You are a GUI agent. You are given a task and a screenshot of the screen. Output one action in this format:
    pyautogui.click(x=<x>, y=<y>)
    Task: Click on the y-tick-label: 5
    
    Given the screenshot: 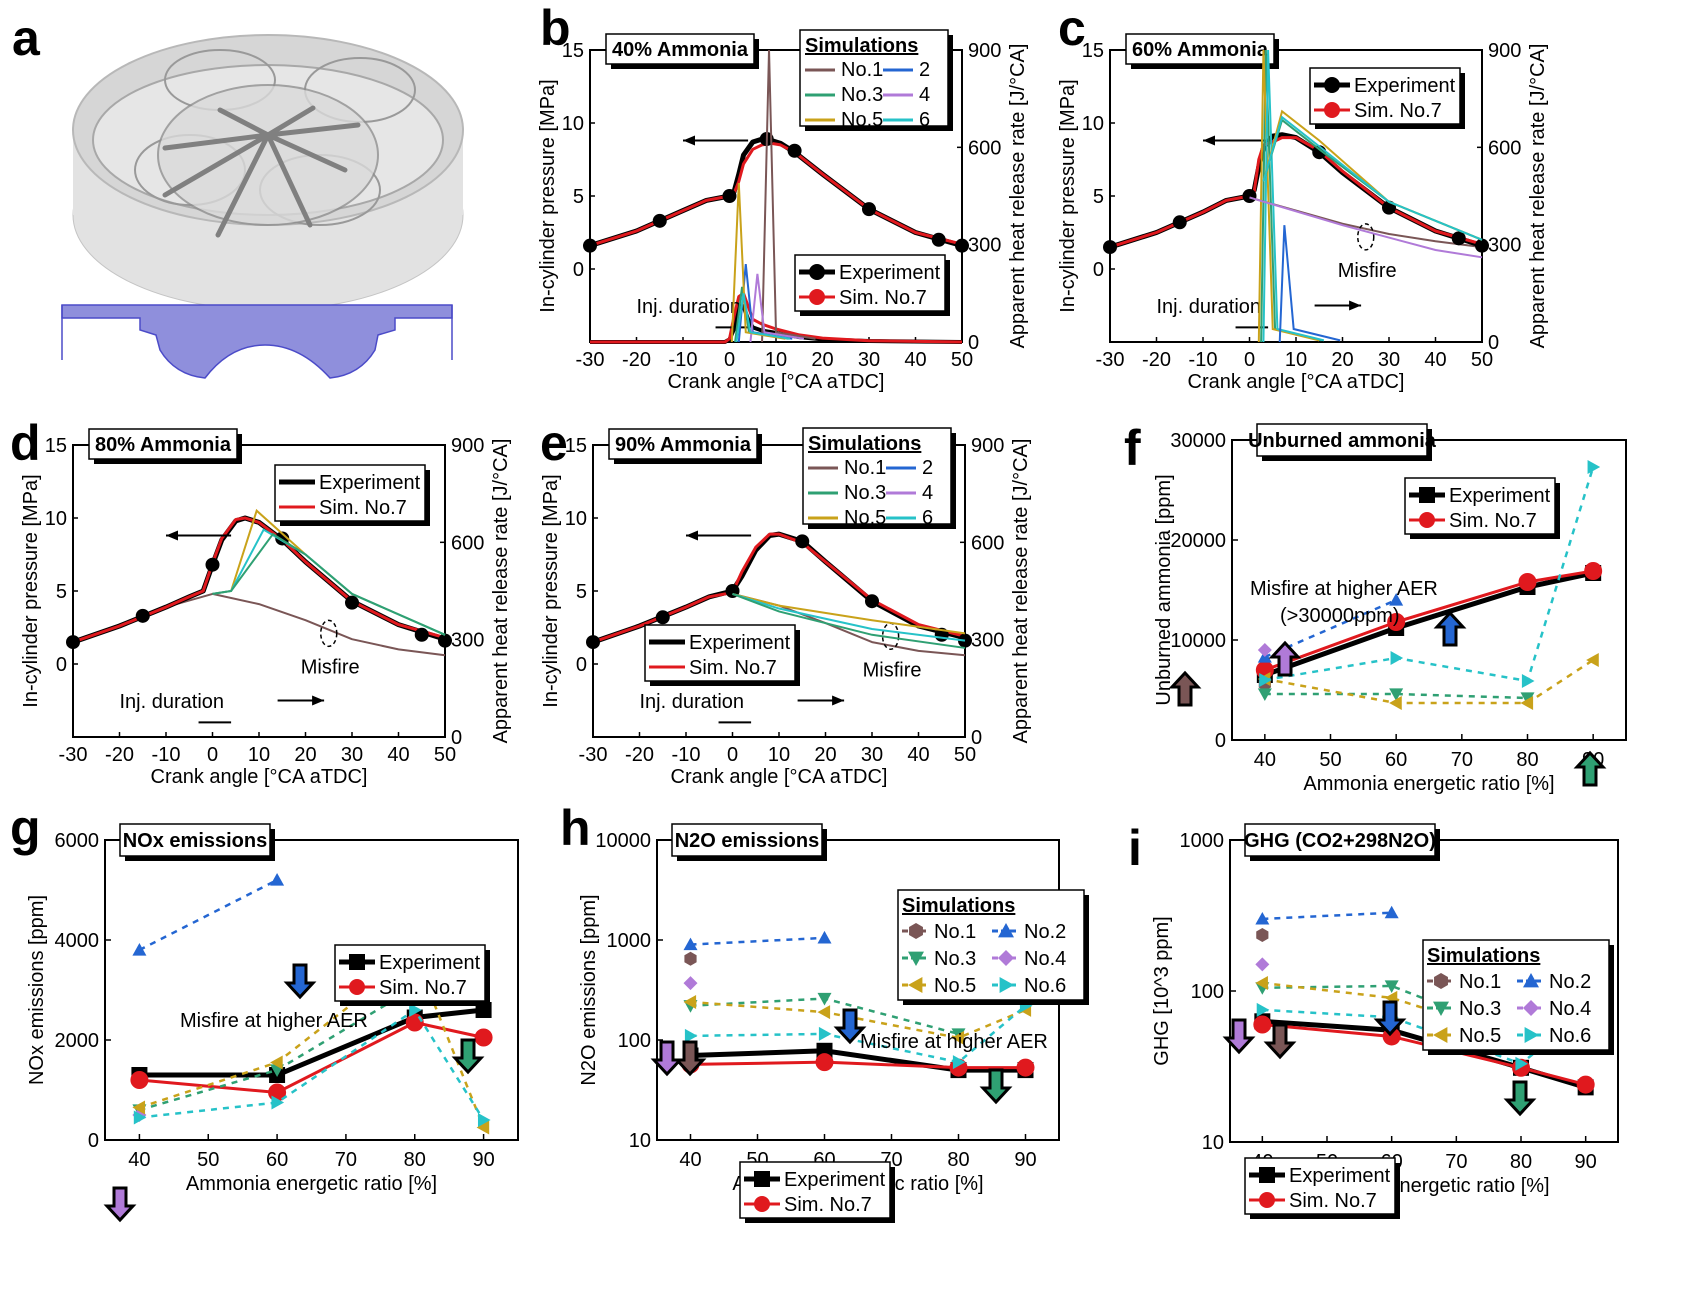 What is the action you would take?
    pyautogui.click(x=61, y=592)
    